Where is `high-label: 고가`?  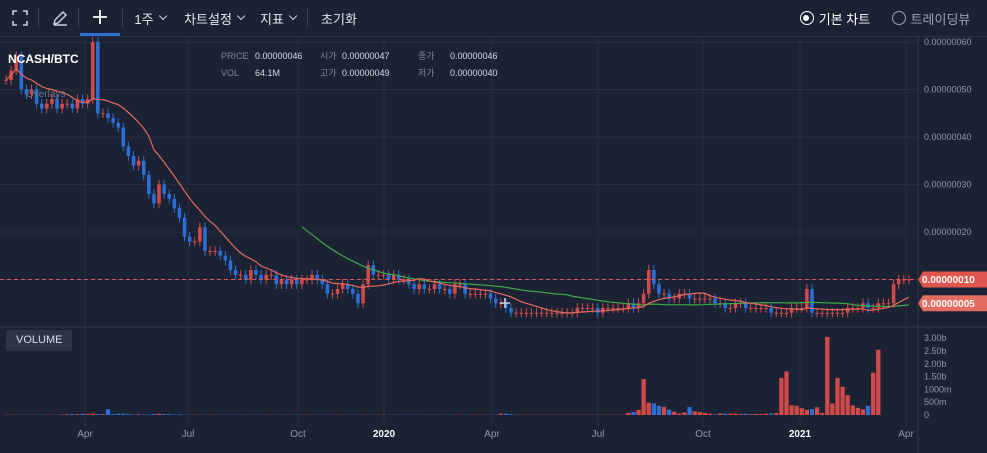
high-label: 고가 is located at coordinates (328, 73).